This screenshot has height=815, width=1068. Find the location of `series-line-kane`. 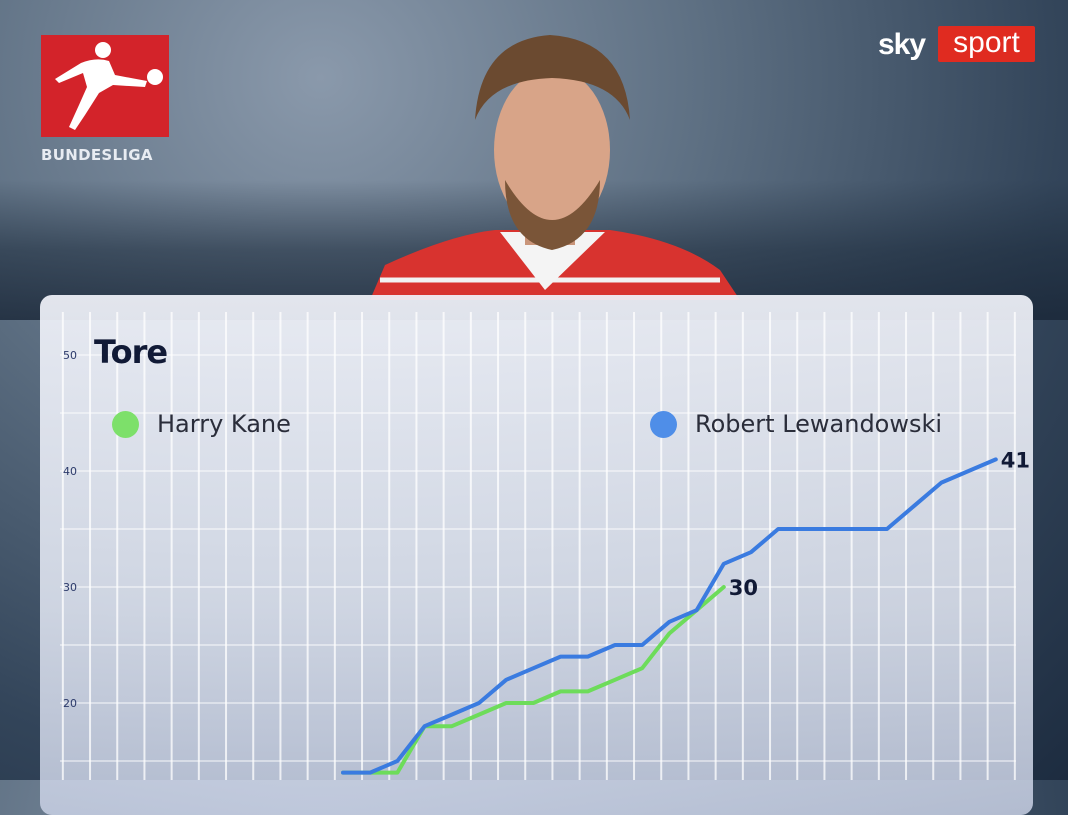

series-line-kane is located at coordinates (533, 680).